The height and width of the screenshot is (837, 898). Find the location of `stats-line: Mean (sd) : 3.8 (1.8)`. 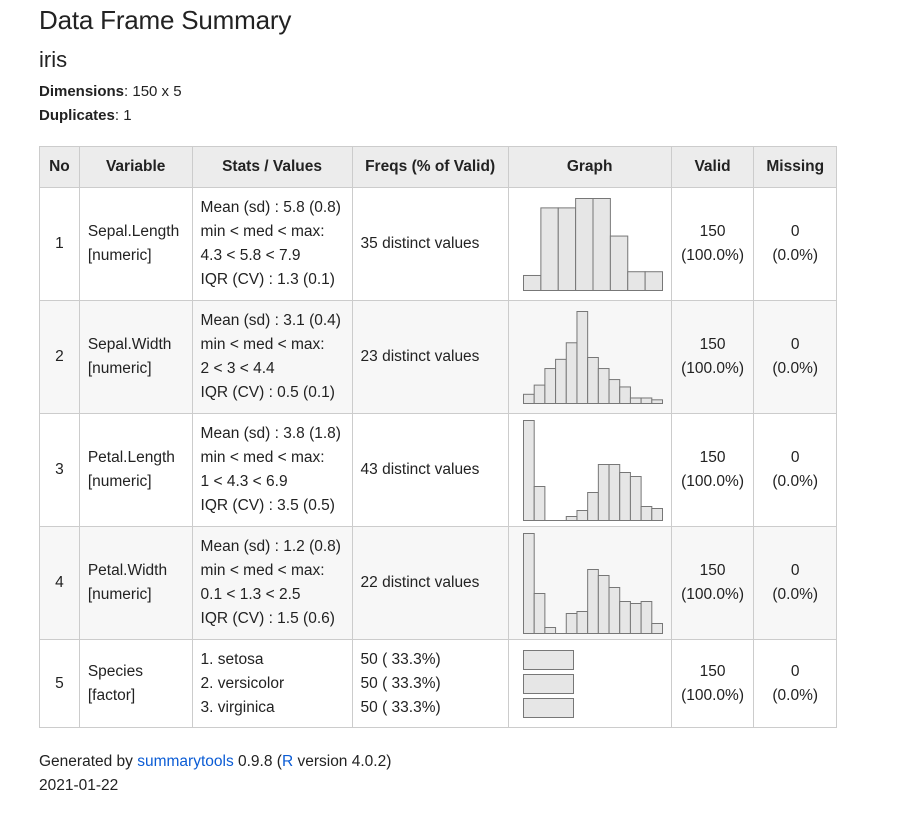

stats-line: Mean (sd) : 3.8 (1.8) is located at coordinates (270, 433).